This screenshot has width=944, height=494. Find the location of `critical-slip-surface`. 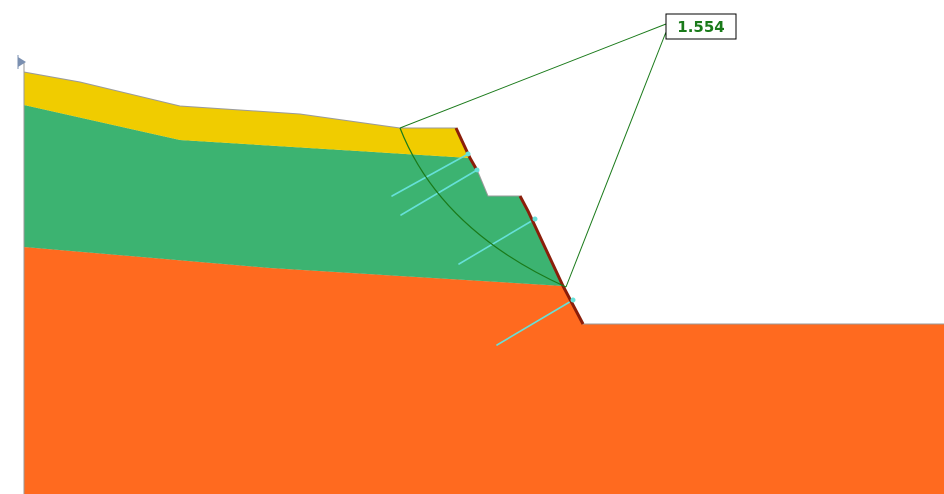

critical-slip-surface is located at coordinates (483, 207).